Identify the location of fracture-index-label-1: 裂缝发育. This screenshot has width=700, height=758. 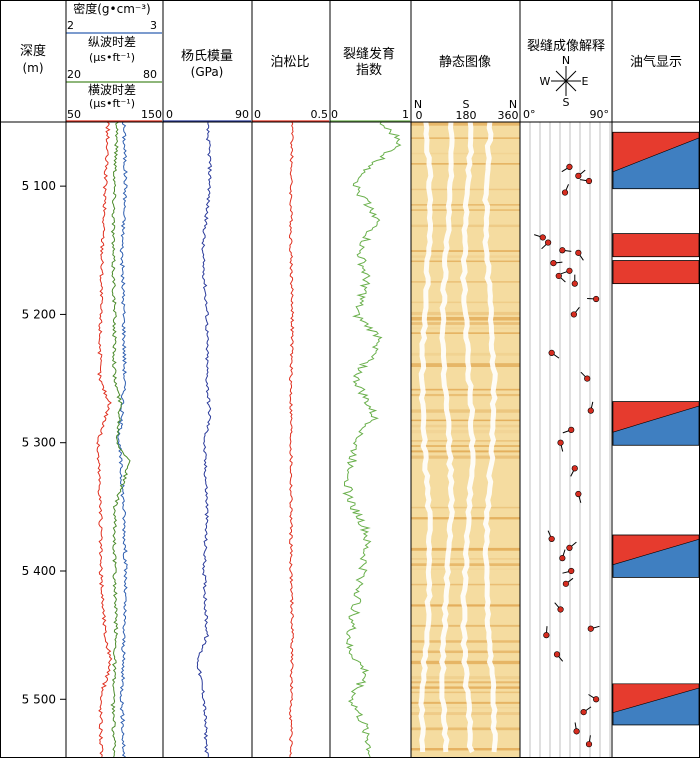
(369, 54).